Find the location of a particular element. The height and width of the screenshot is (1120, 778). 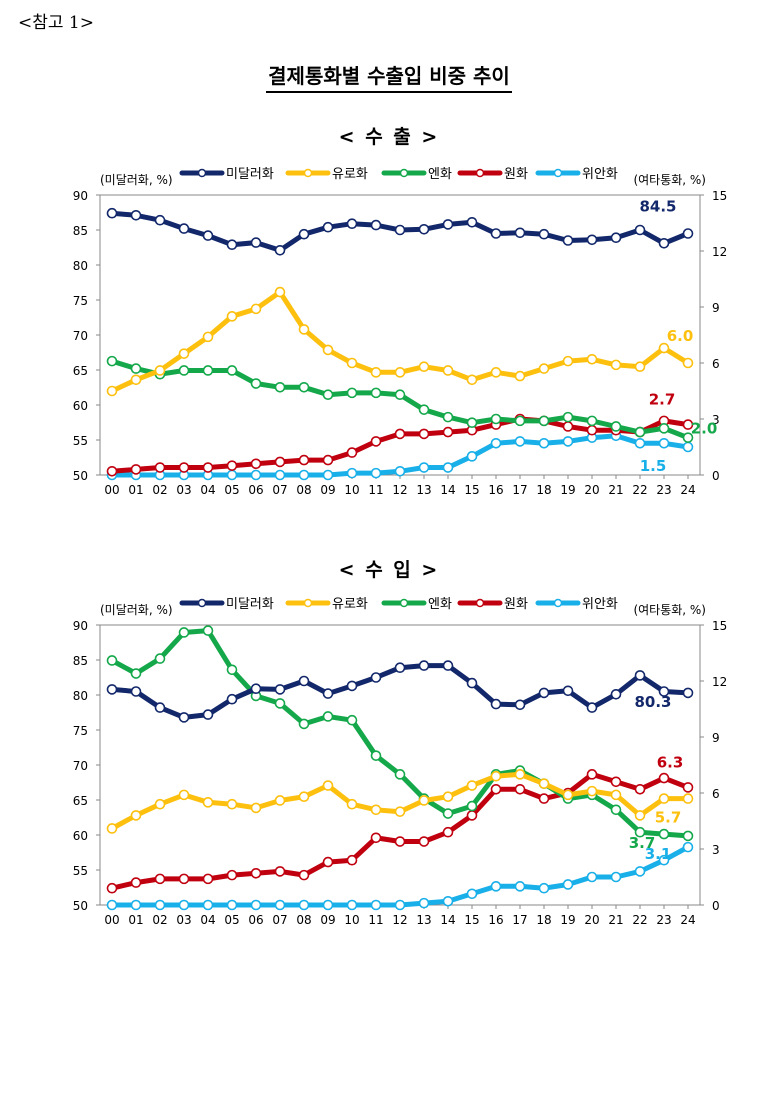

x-tick-label: 24 is located at coordinates (687, 490).